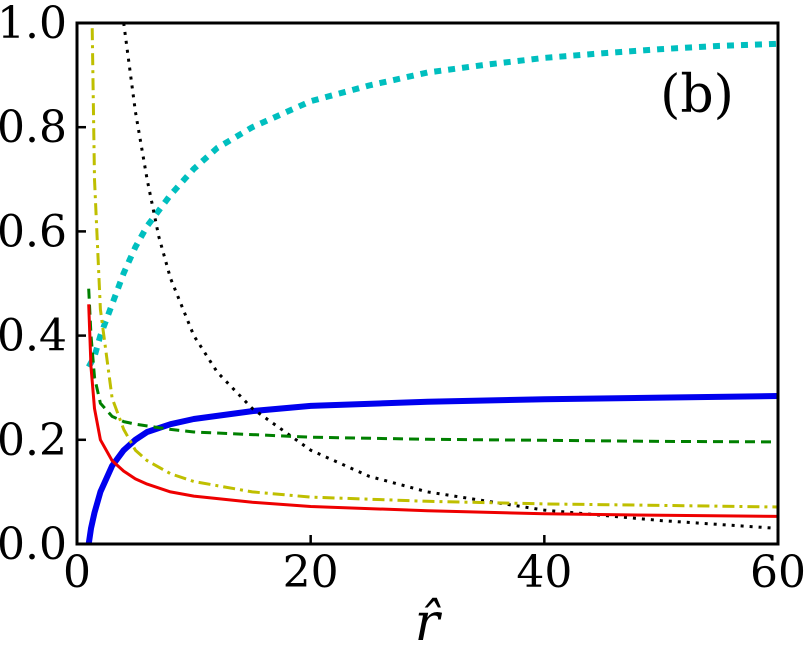  I want to click on y-tick-label: 0.8, so click(33, 127).